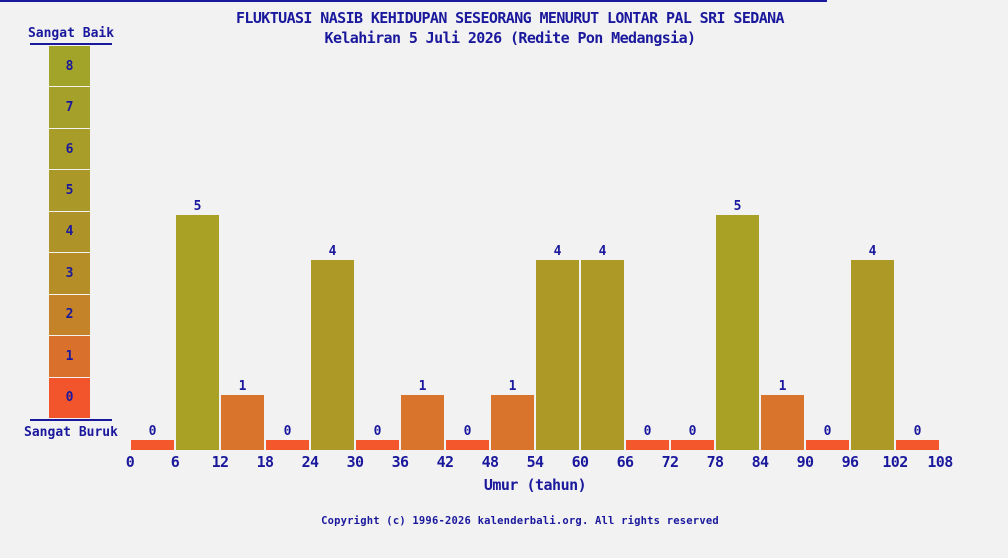 This screenshot has width=1008, height=558. Describe the element at coordinates (69, 356) in the screenshot. I see `legend-cell-1: 1` at that location.